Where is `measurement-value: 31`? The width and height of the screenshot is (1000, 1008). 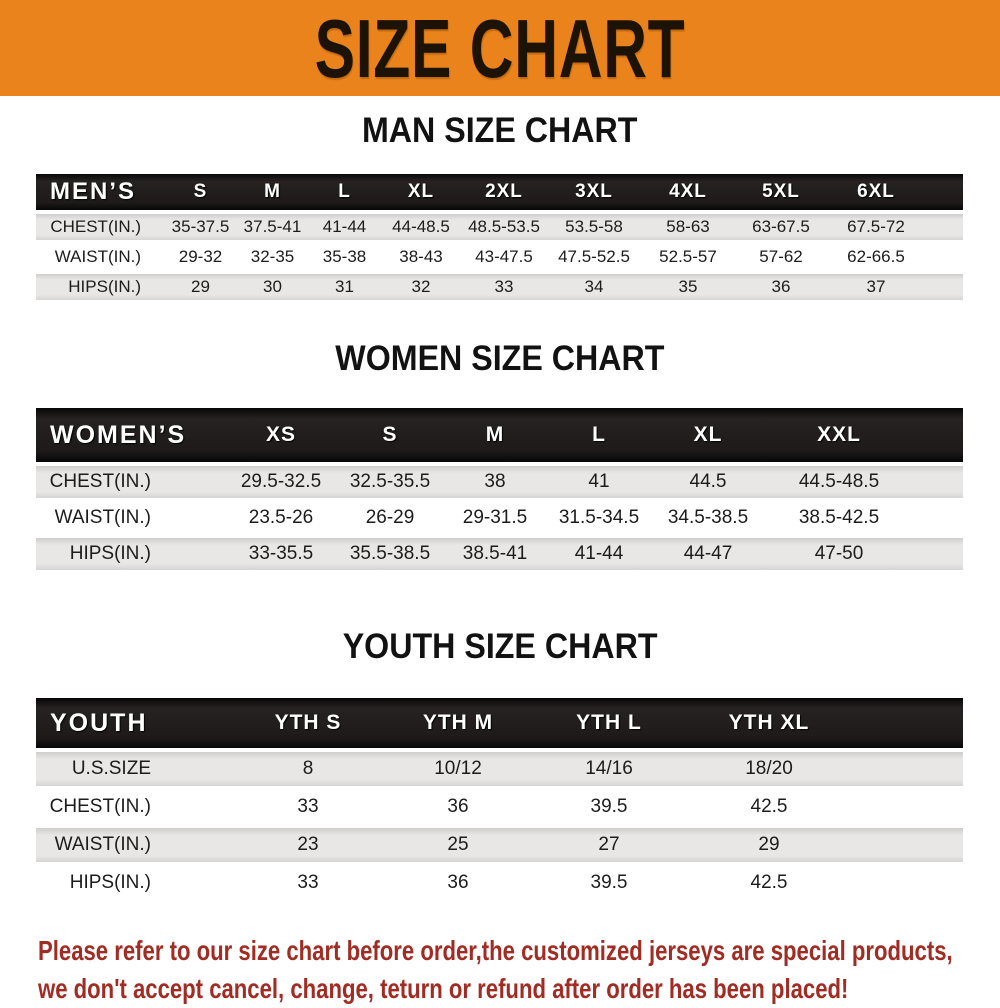 measurement-value: 31 is located at coordinates (344, 287).